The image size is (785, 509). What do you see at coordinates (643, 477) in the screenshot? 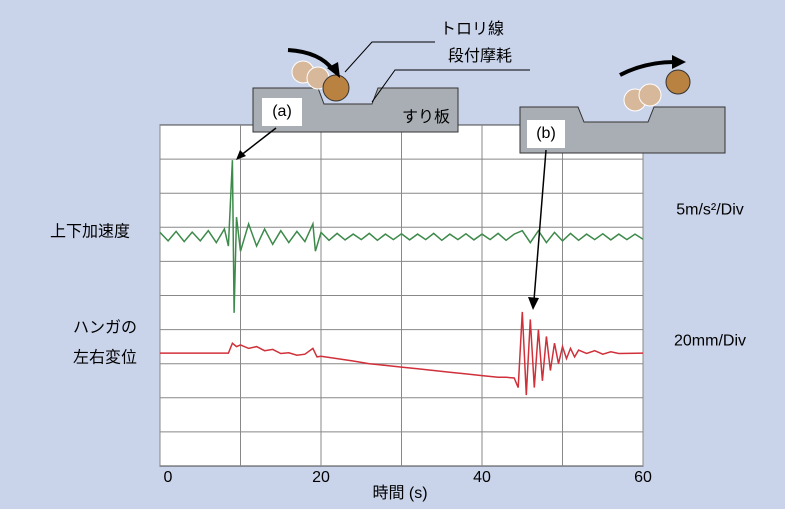
I see `x-tick-label: 60` at bounding box center [643, 477].